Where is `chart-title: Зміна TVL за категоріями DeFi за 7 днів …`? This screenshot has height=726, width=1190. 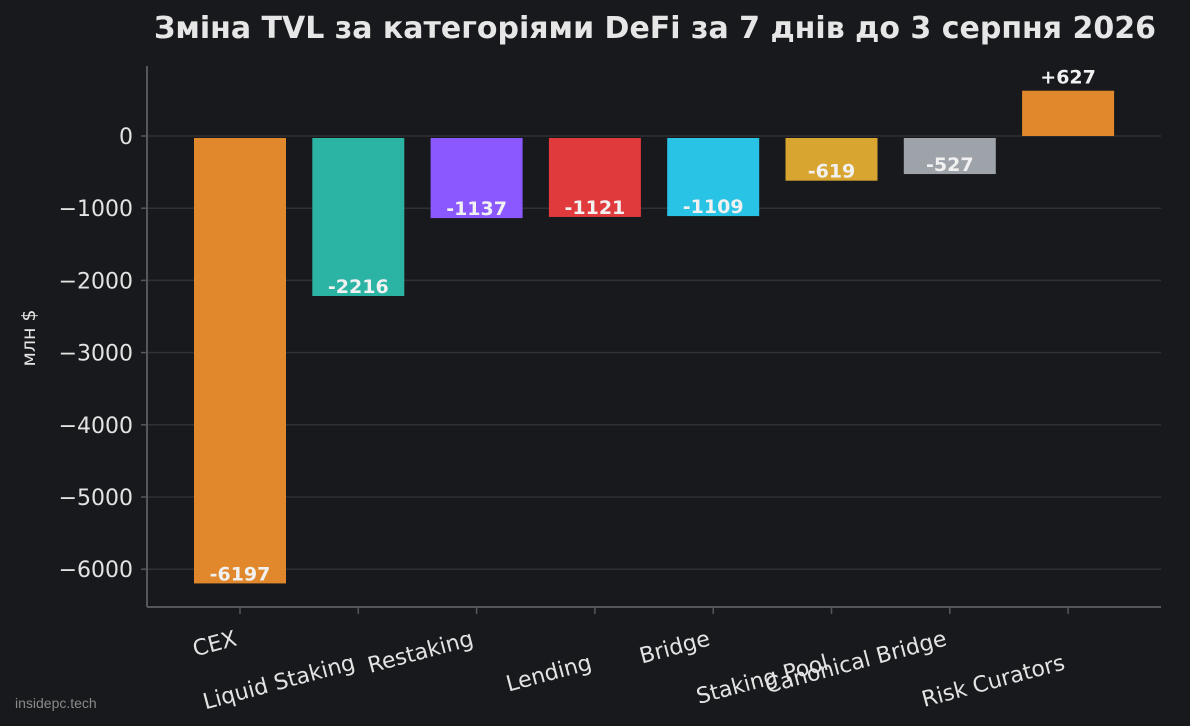 chart-title: Зміна TVL за категоріями DeFi за 7 днів … is located at coordinates (655, 28).